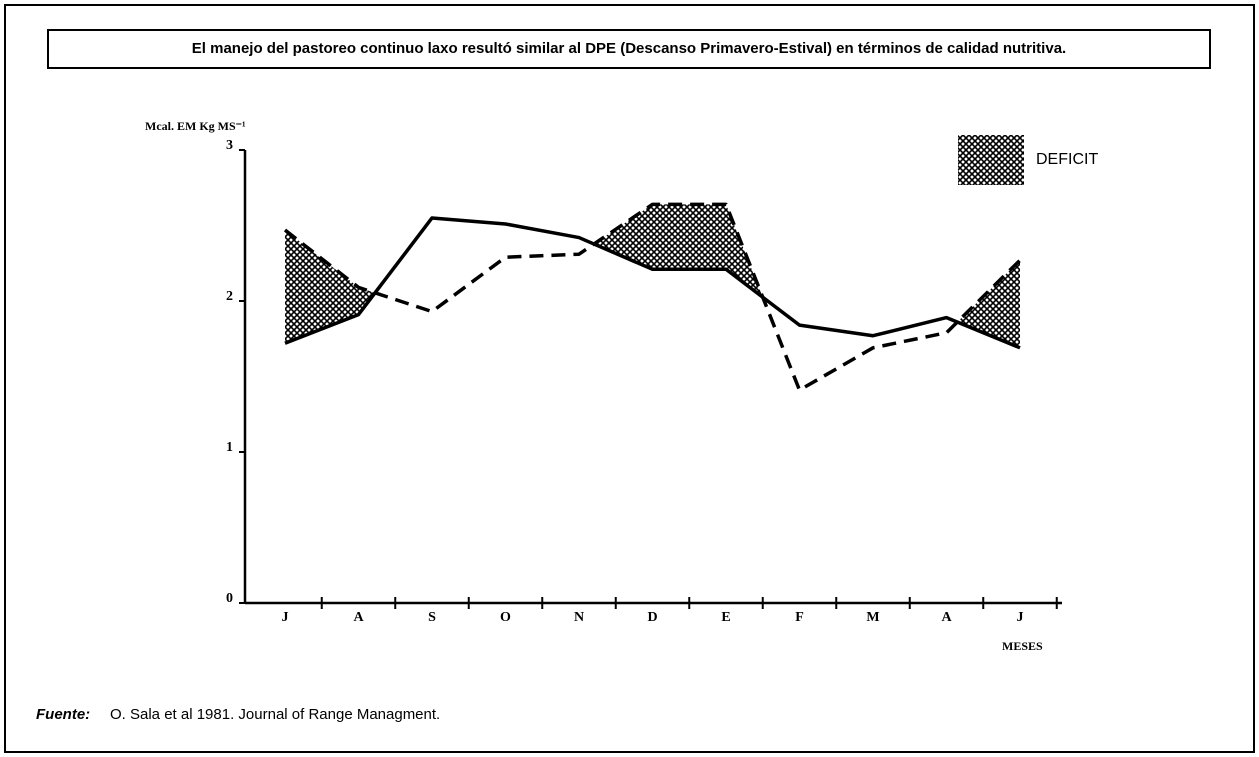 This screenshot has height=757, width=1259. Describe the element at coordinates (799, 617) in the screenshot. I see `x-tick-label: F` at that location.